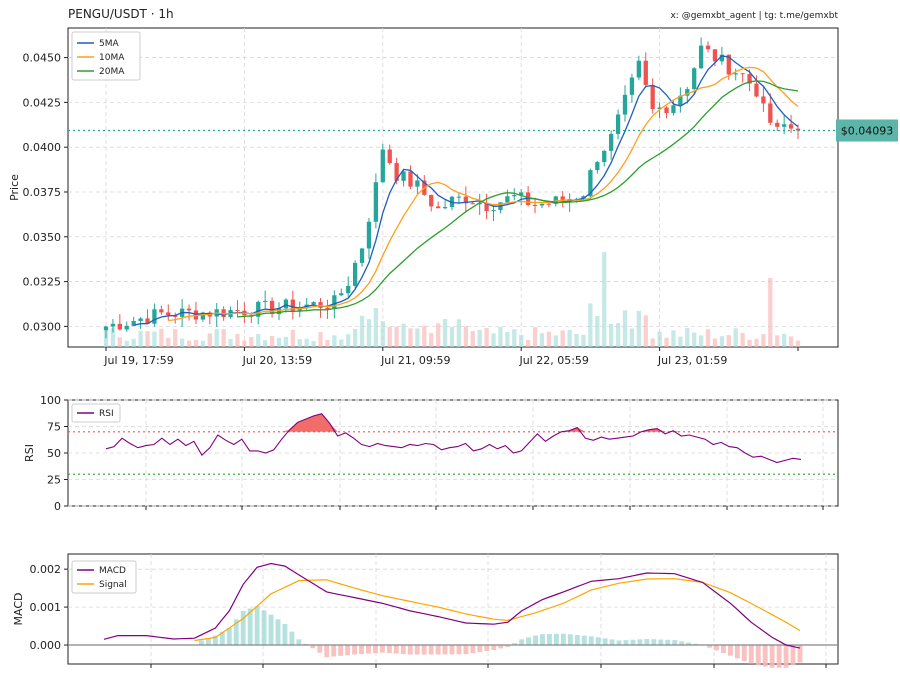  I want to click on chart-title: PENGU/USDT · 1h, so click(121, 14).